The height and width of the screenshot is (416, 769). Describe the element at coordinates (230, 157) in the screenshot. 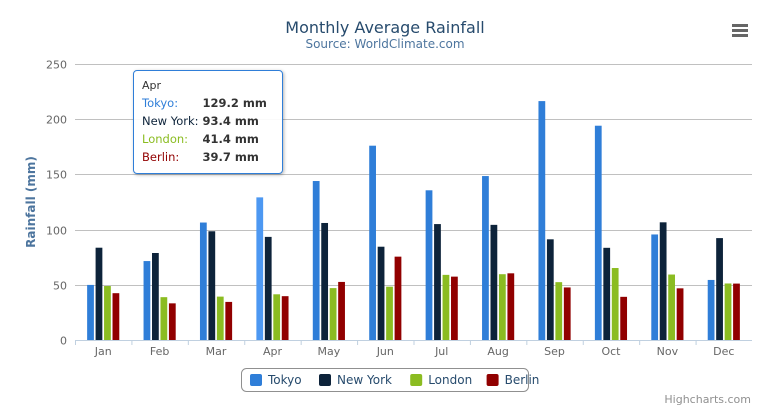

I see `tooltip-value: 39.7 mm` at that location.